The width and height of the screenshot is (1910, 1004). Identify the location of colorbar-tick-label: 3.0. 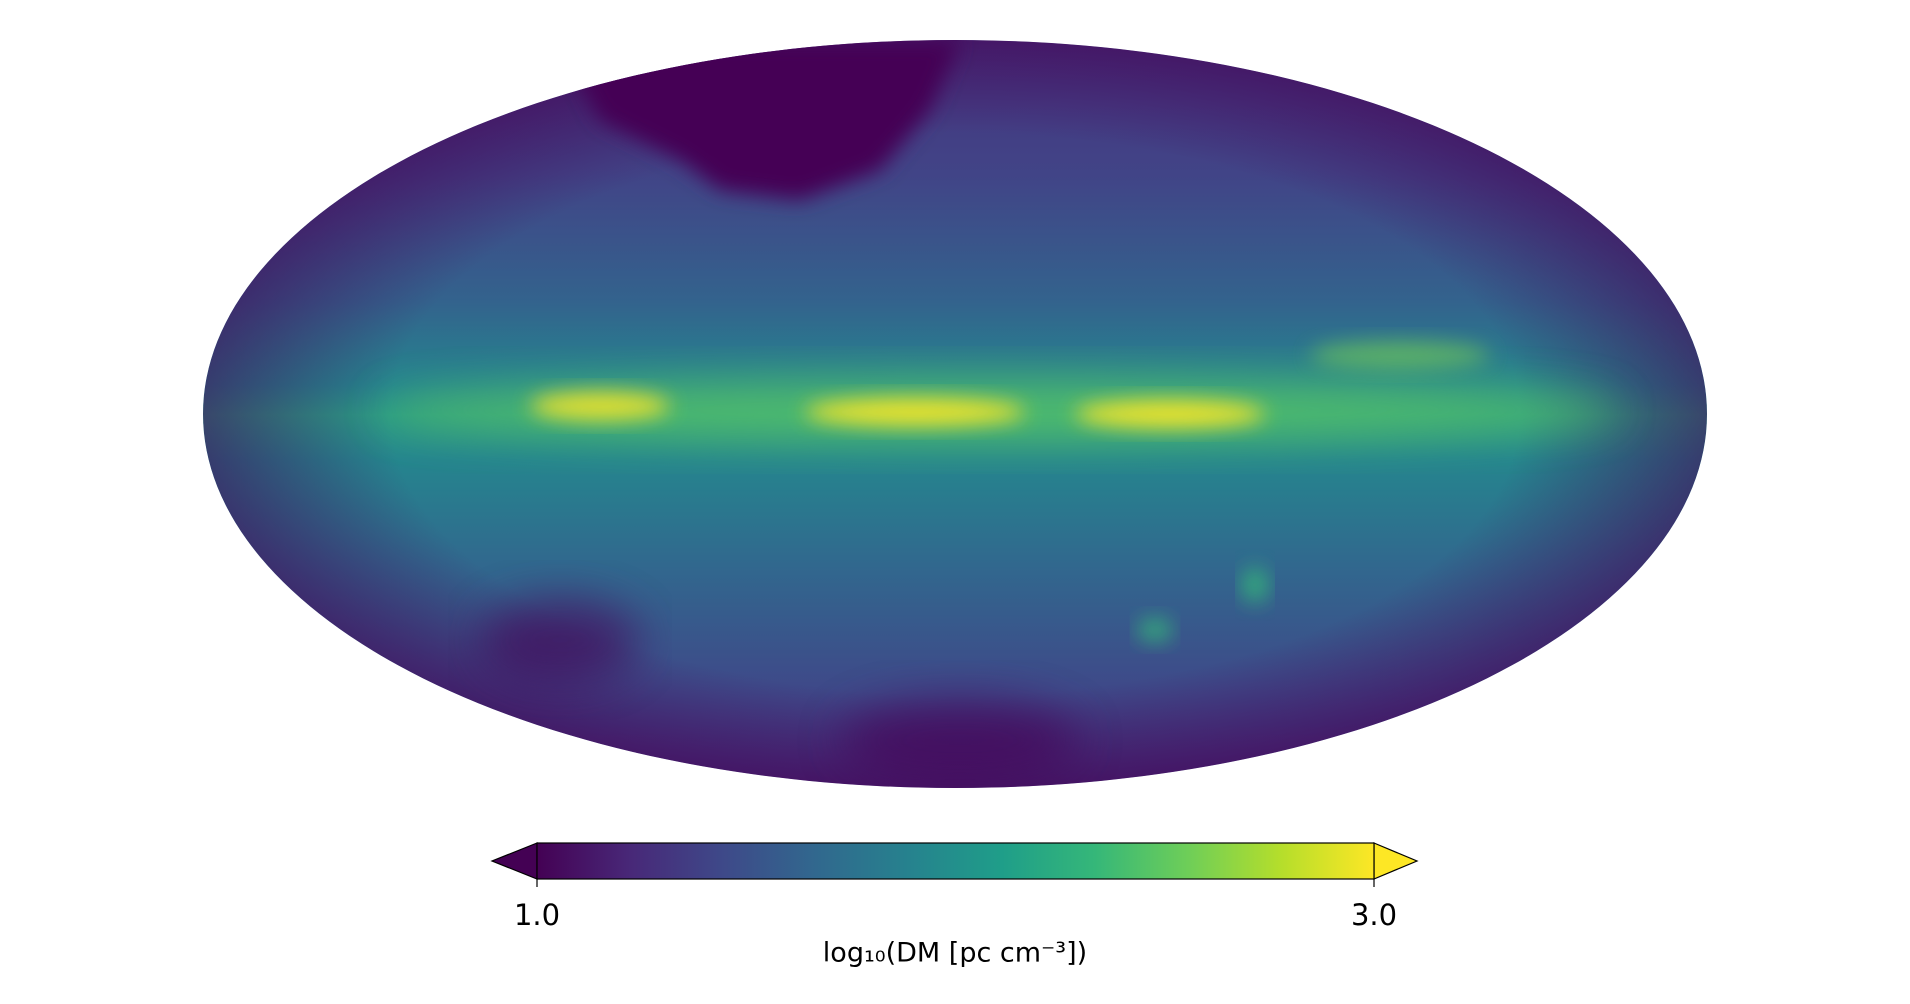
(1374, 915).